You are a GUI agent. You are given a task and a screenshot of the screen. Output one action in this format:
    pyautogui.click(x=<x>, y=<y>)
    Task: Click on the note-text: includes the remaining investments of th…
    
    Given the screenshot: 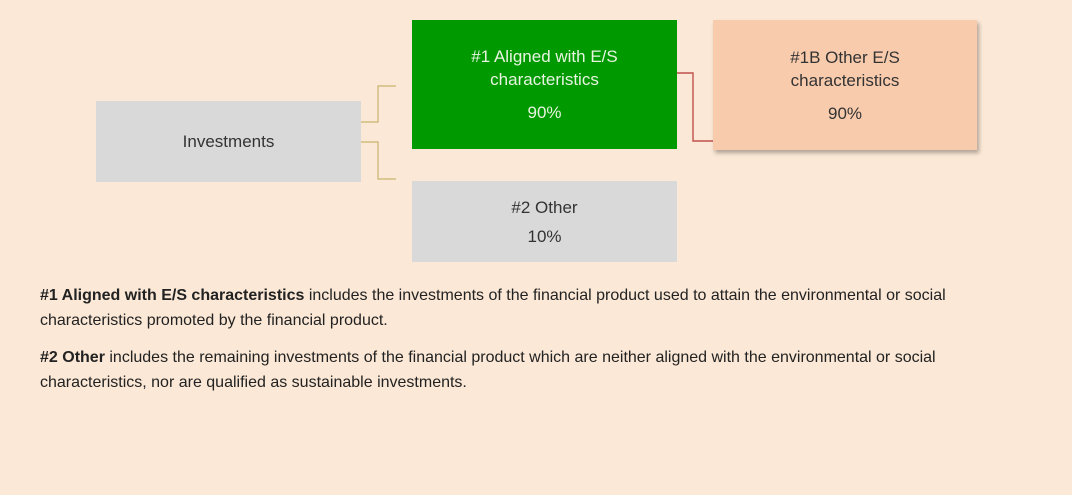 What is the action you would take?
    pyautogui.click(x=488, y=370)
    